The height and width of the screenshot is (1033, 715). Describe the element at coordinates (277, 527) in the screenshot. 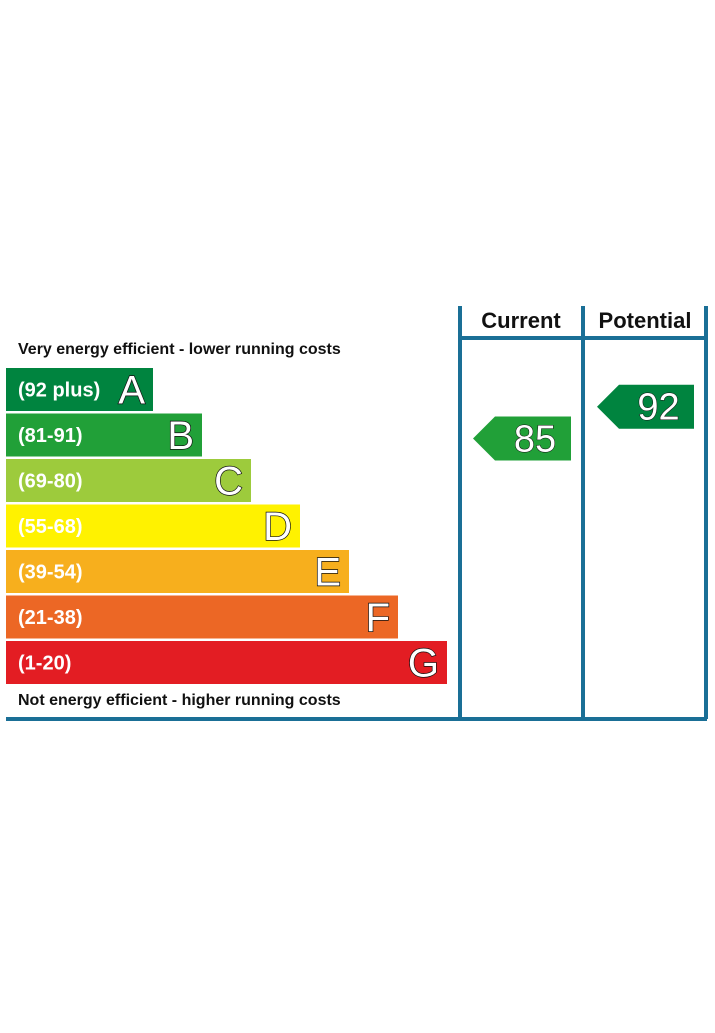

I see `band-d-letter: D` at that location.